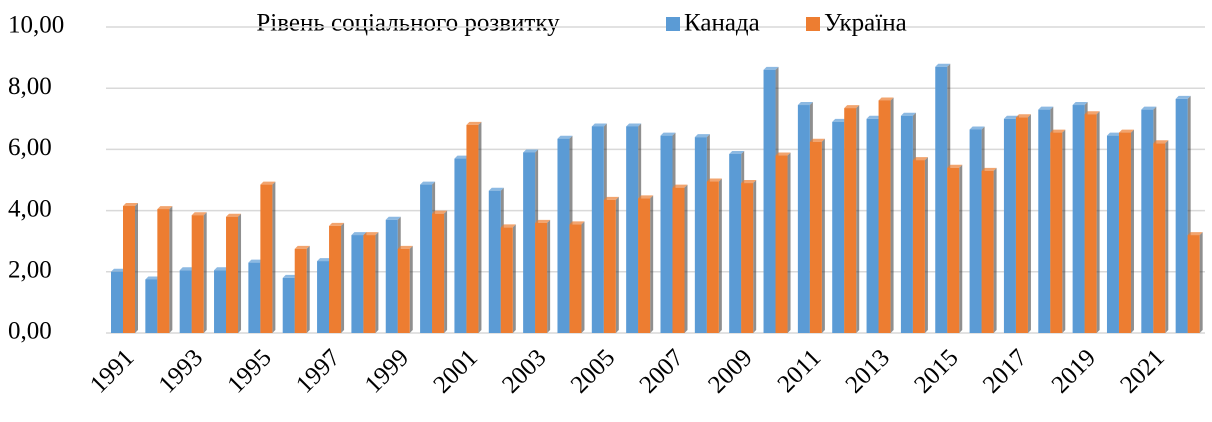 The image size is (1212, 422). I want to click on x-tick-label: 2003, so click(524, 371).